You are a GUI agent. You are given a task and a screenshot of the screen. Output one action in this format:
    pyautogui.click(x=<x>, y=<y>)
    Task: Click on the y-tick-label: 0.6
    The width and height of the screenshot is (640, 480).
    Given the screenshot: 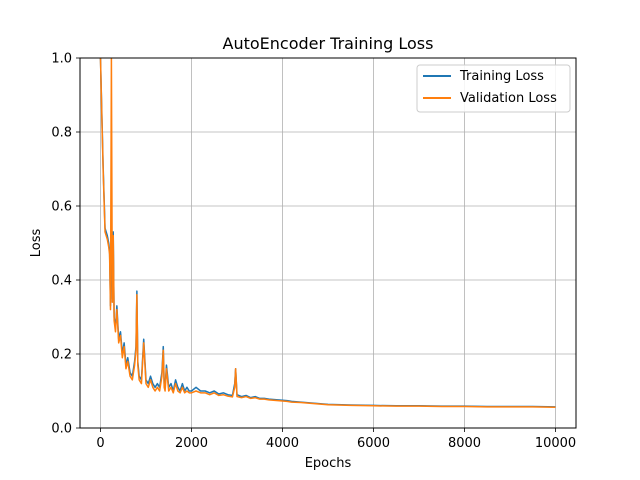 What is the action you would take?
    pyautogui.click(x=61, y=207)
    